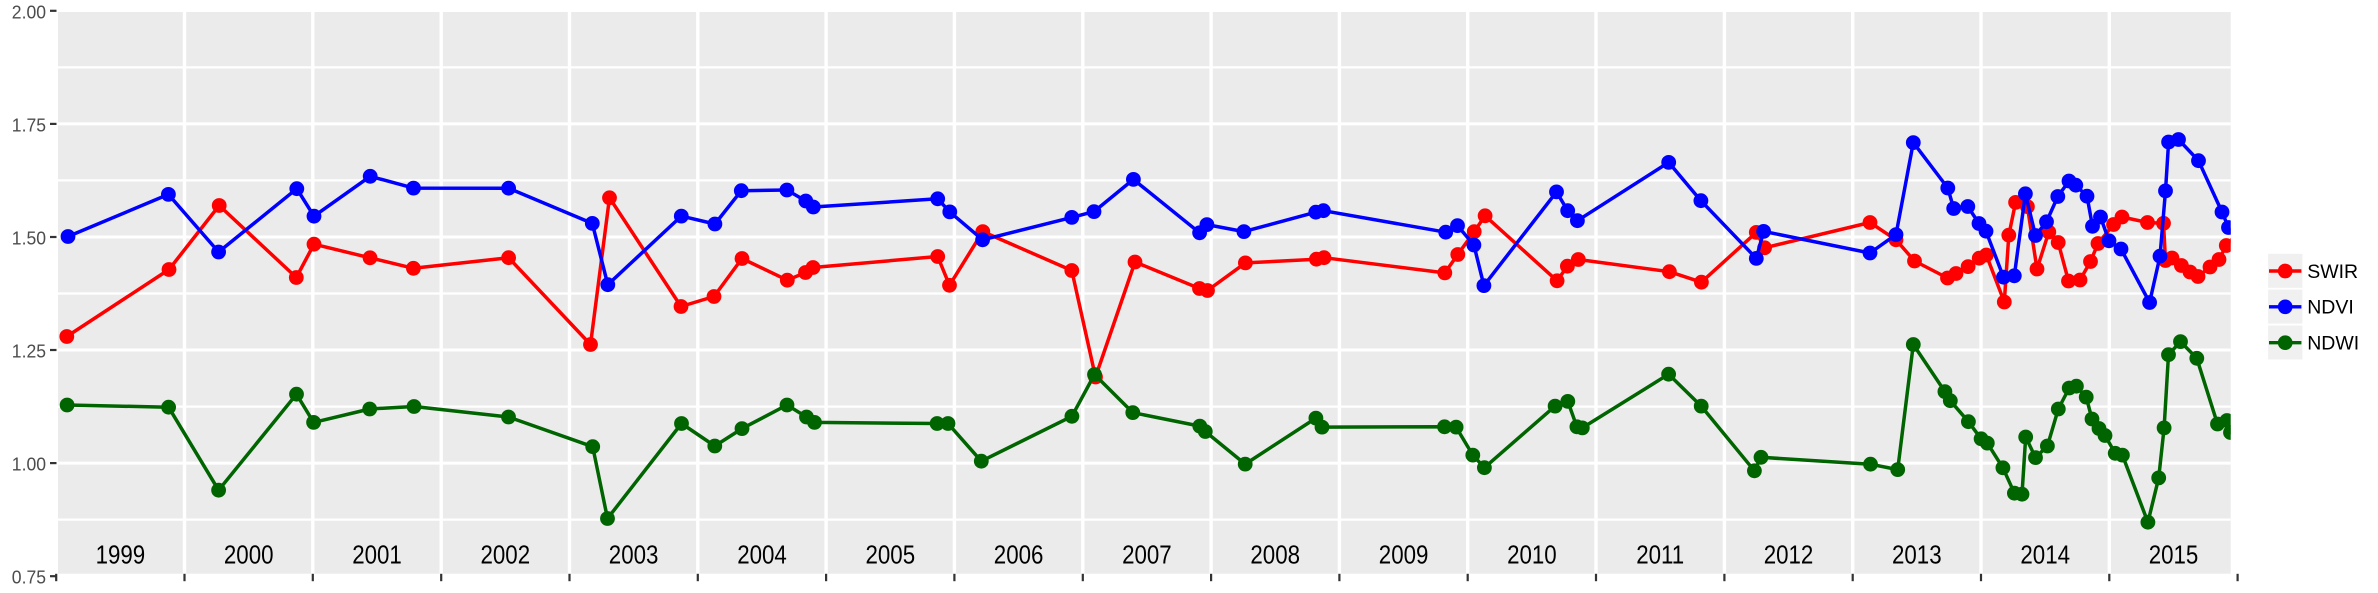 The width and height of the screenshot is (2378, 593). I want to click on svg-text: 2013, so click(1917, 555).